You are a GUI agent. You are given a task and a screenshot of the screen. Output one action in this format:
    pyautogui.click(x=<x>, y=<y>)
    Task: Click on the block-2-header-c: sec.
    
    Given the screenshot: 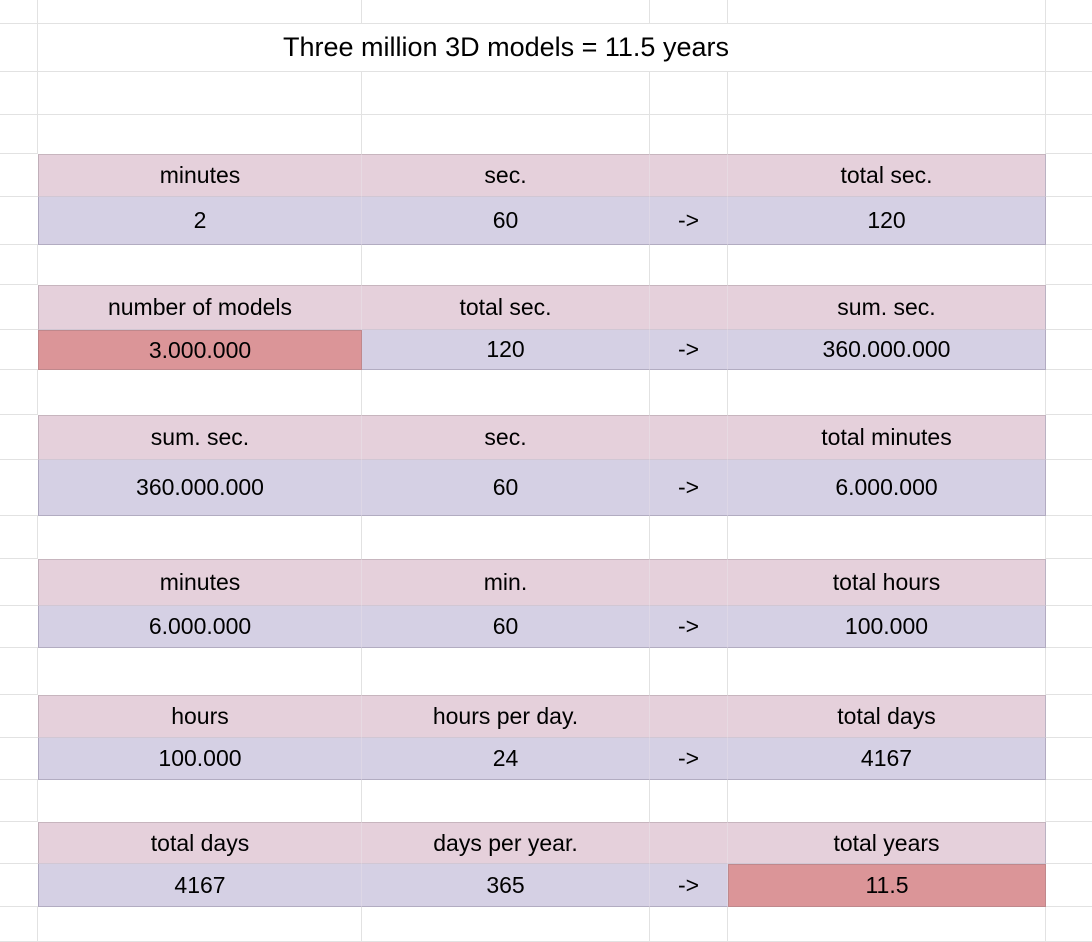 What is the action you would take?
    pyautogui.click(x=506, y=437)
    